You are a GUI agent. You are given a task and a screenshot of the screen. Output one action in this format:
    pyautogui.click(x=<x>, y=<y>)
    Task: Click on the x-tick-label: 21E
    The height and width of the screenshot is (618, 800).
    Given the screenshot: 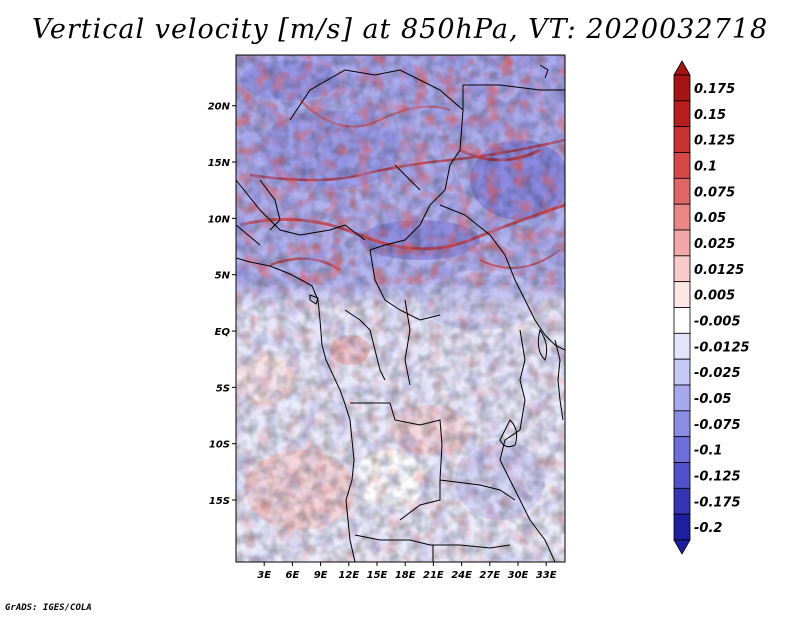 What is the action you would take?
    pyautogui.click(x=433, y=575)
    